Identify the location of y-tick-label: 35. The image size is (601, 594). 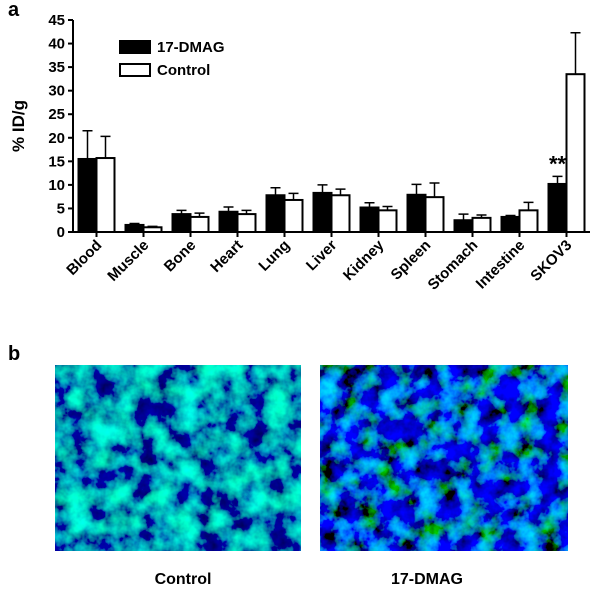
(56, 67).